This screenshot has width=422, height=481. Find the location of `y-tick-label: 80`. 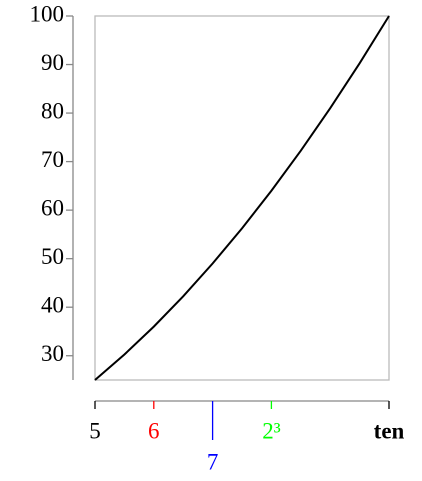

y-tick-label: 80 is located at coordinates (52, 110).